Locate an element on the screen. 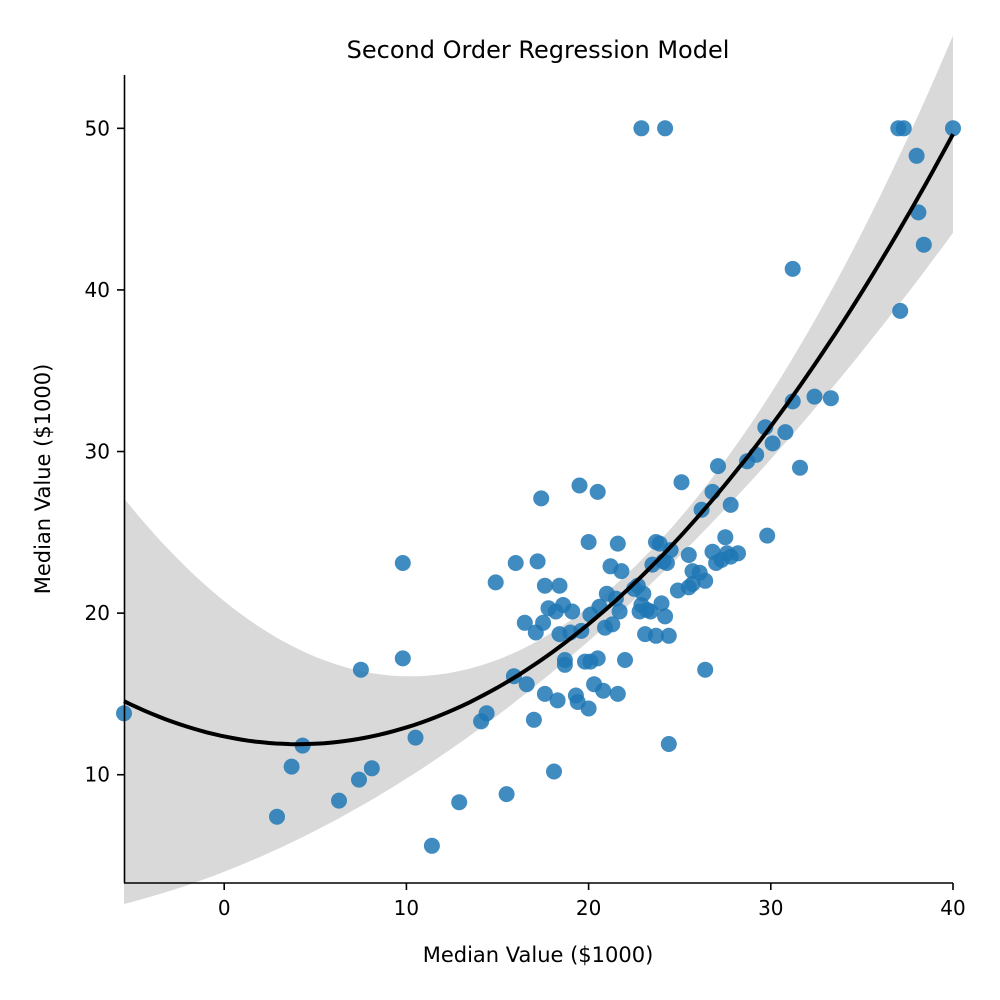  y-axis-label: Median Value ($1000) is located at coordinates (43, 479).